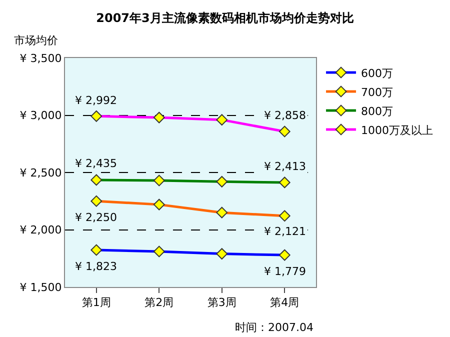 The height and width of the screenshot is (337, 450). I want to click on y-tick-label: ¥ 2,500, so click(41, 173).